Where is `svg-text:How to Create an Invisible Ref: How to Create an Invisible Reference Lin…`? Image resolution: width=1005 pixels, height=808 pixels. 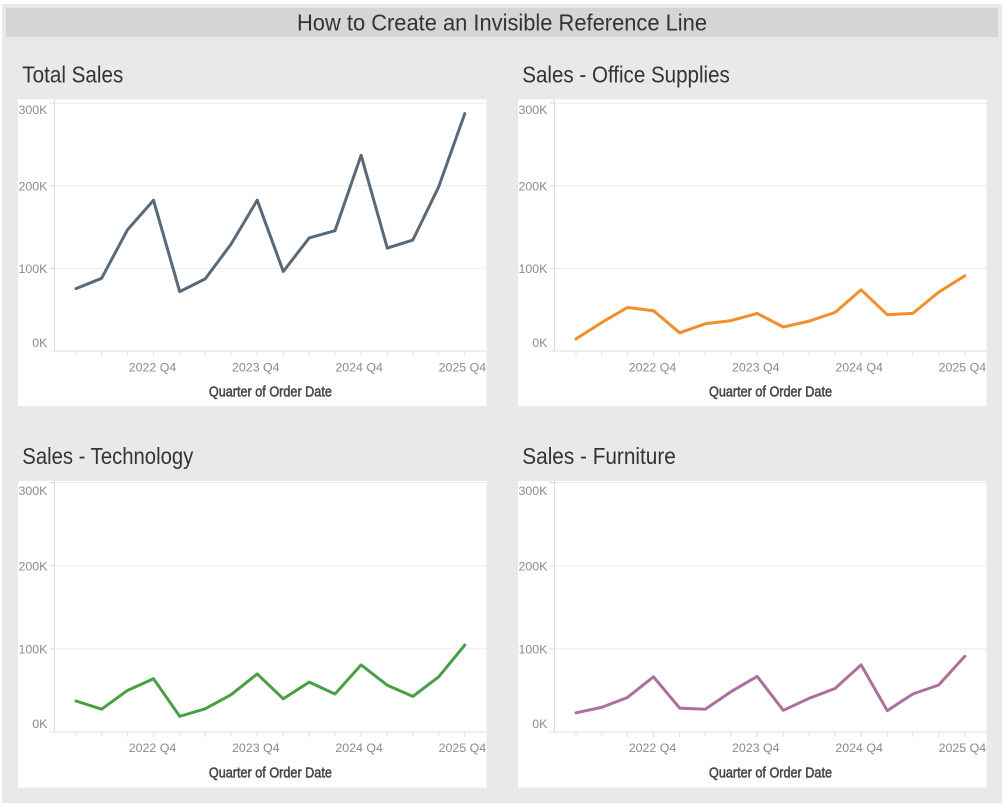
svg-text:How to Create an Invisible Ref: How to Create an Invisible Reference Lin… is located at coordinates (502, 23).